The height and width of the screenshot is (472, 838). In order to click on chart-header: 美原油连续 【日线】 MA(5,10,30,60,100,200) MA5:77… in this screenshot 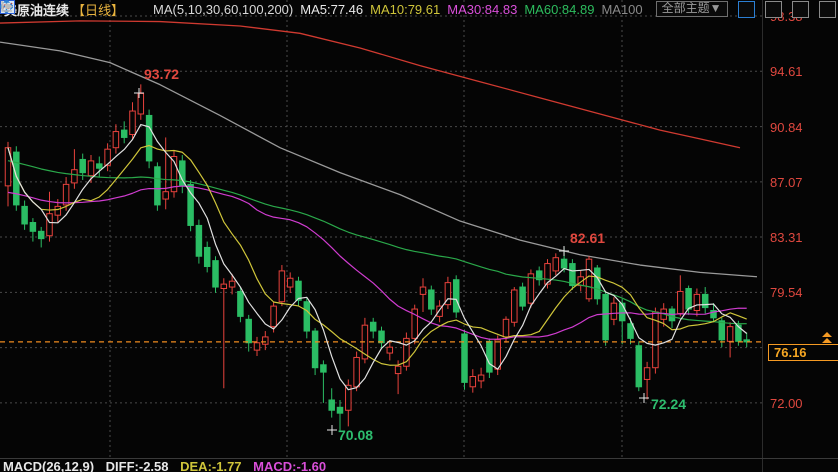, I will do `click(419, 9)`.